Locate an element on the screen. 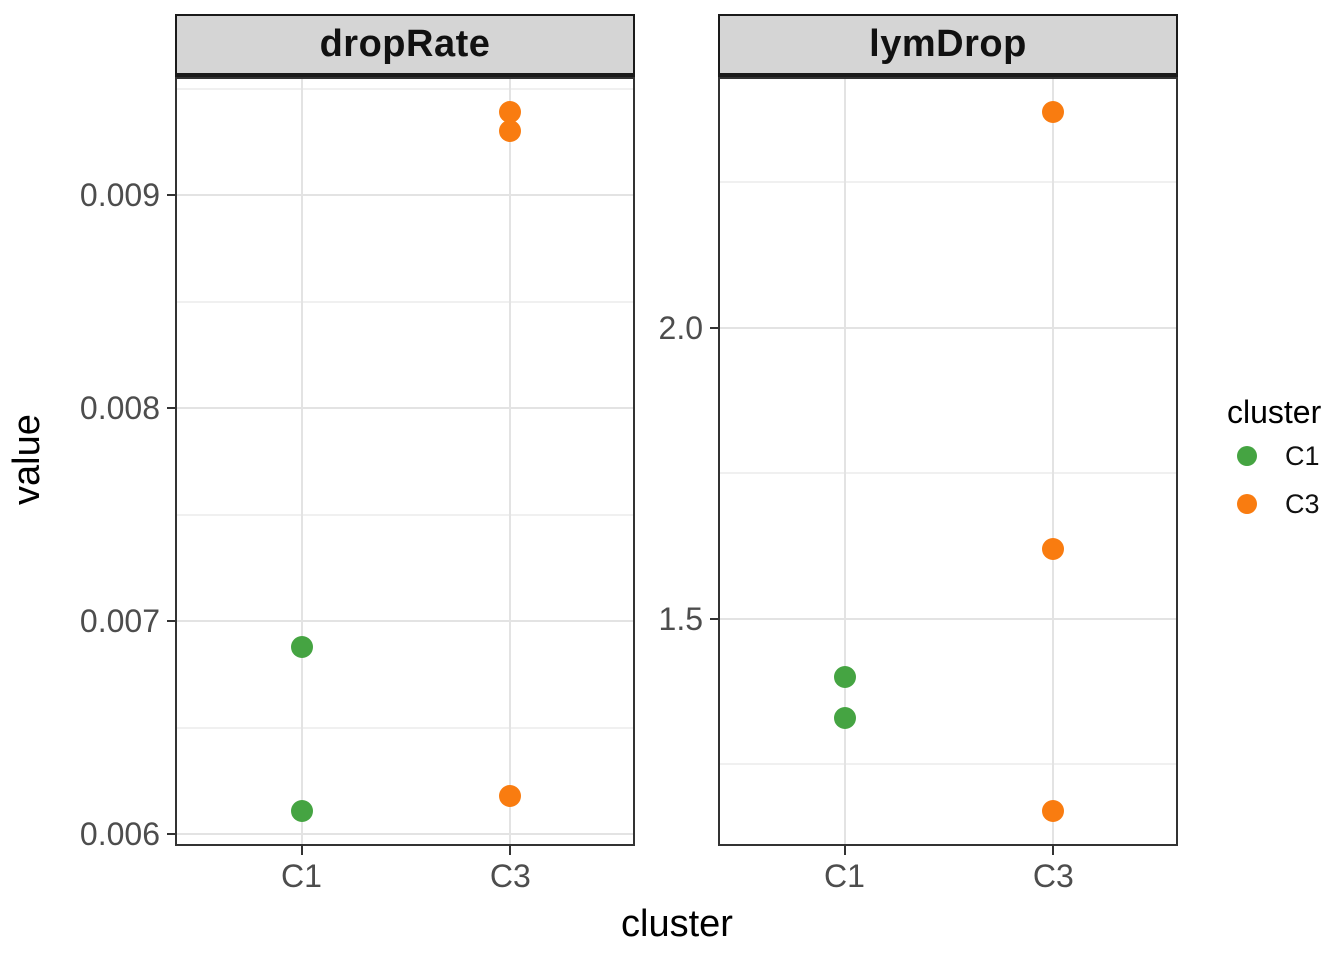  legend-item-C3: C3 is located at coordinates (1285, 504).